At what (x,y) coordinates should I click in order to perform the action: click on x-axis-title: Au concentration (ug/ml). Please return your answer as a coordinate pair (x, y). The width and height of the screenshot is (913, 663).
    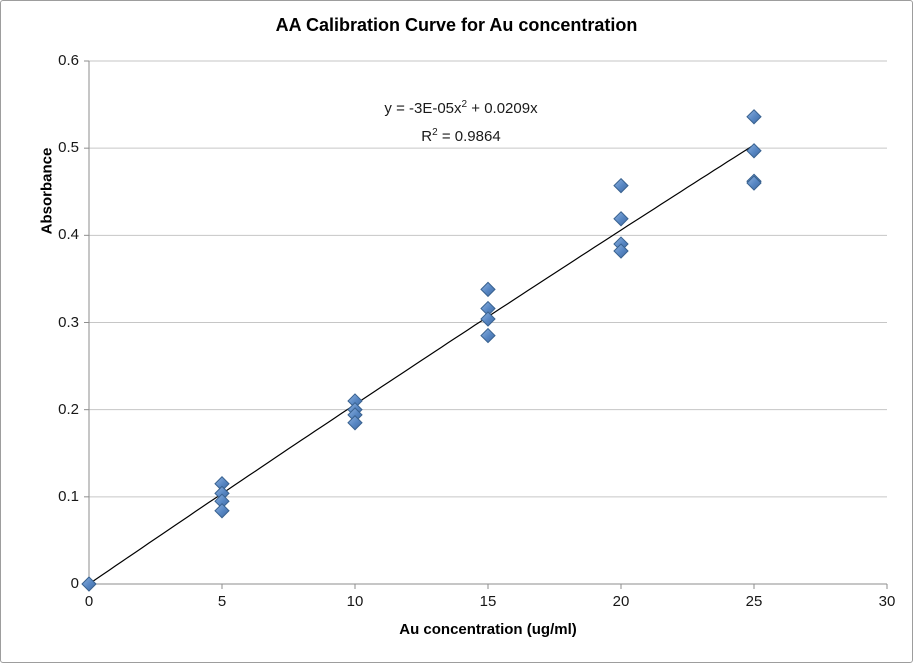
    Looking at the image, I should click on (488, 629).